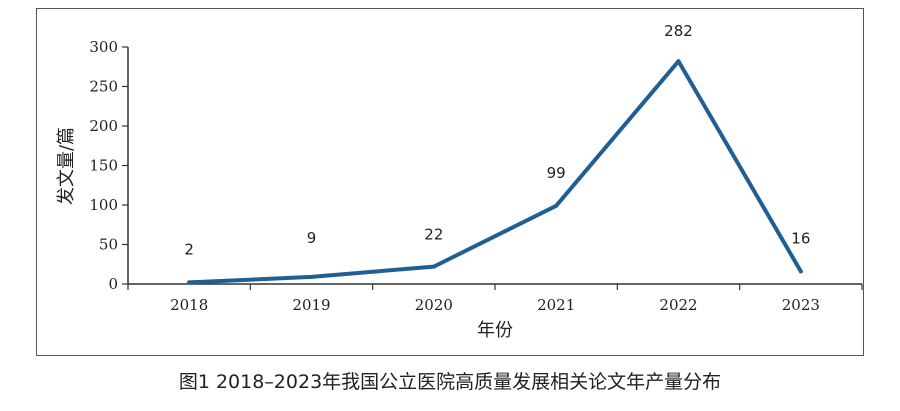 The width and height of the screenshot is (900, 411). Describe the element at coordinates (189, 305) in the screenshot. I see `x-tick-label: 2018` at that location.